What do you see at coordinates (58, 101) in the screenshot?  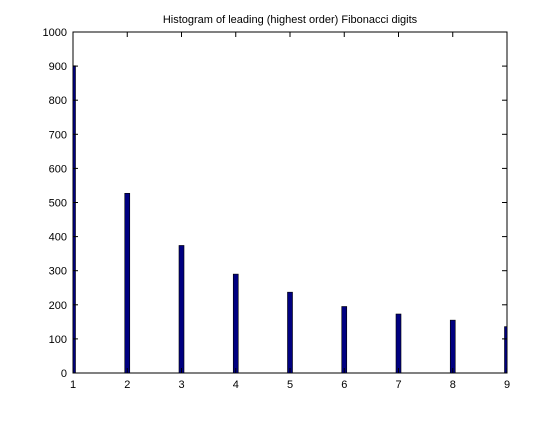 I see `y-tick-label-800: 800` at bounding box center [58, 101].